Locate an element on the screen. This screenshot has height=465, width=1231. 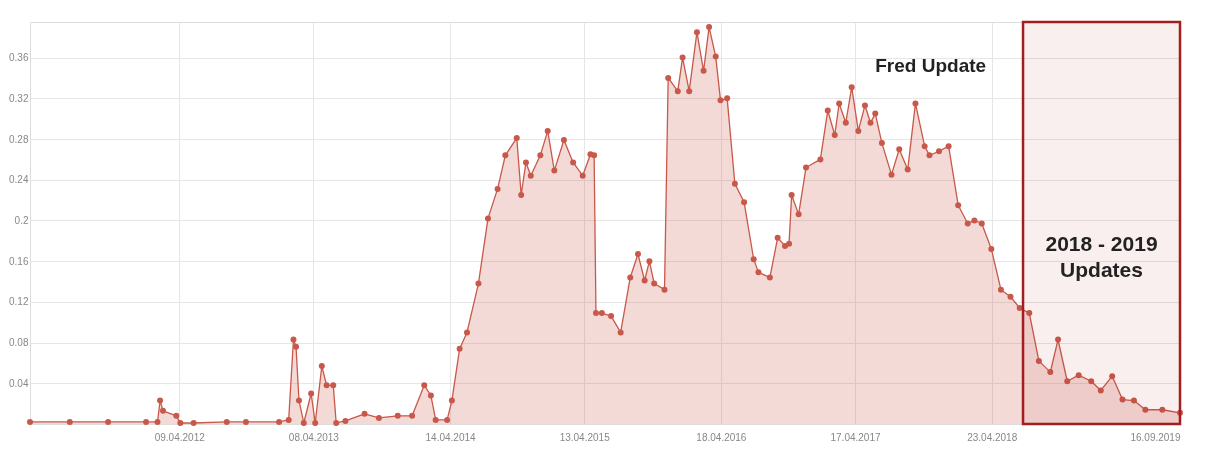
y-tick-label: 0.24 is located at coordinates (19, 180).